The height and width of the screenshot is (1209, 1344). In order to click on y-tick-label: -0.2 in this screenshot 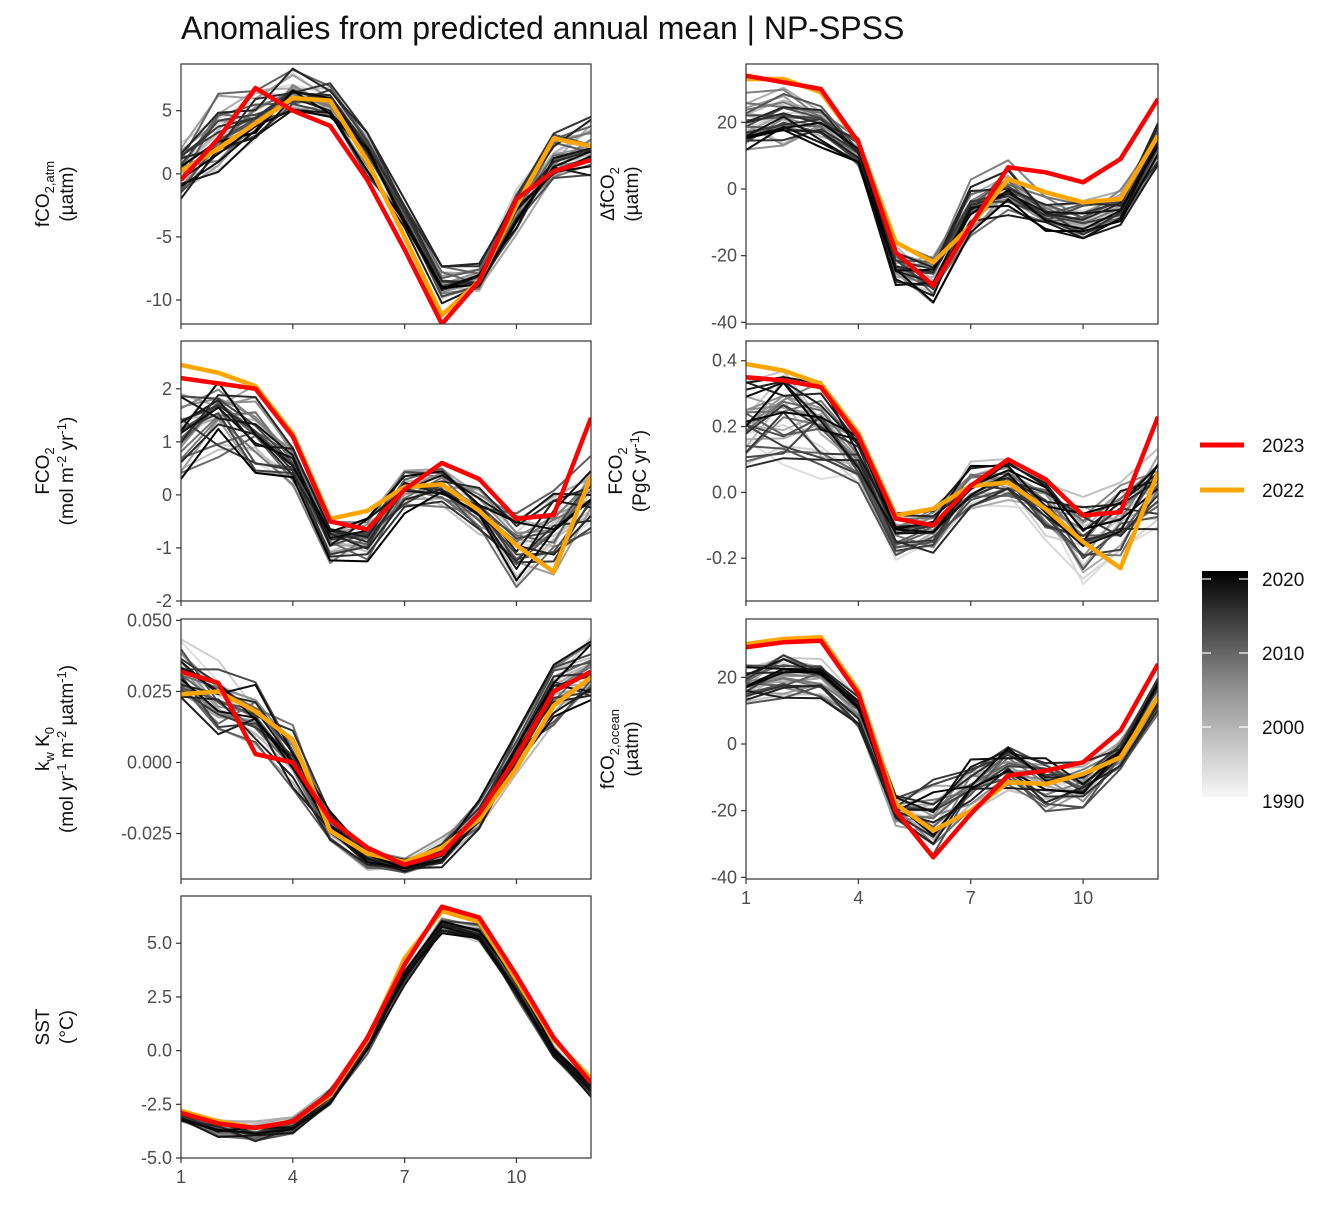, I will do `click(721, 558)`.